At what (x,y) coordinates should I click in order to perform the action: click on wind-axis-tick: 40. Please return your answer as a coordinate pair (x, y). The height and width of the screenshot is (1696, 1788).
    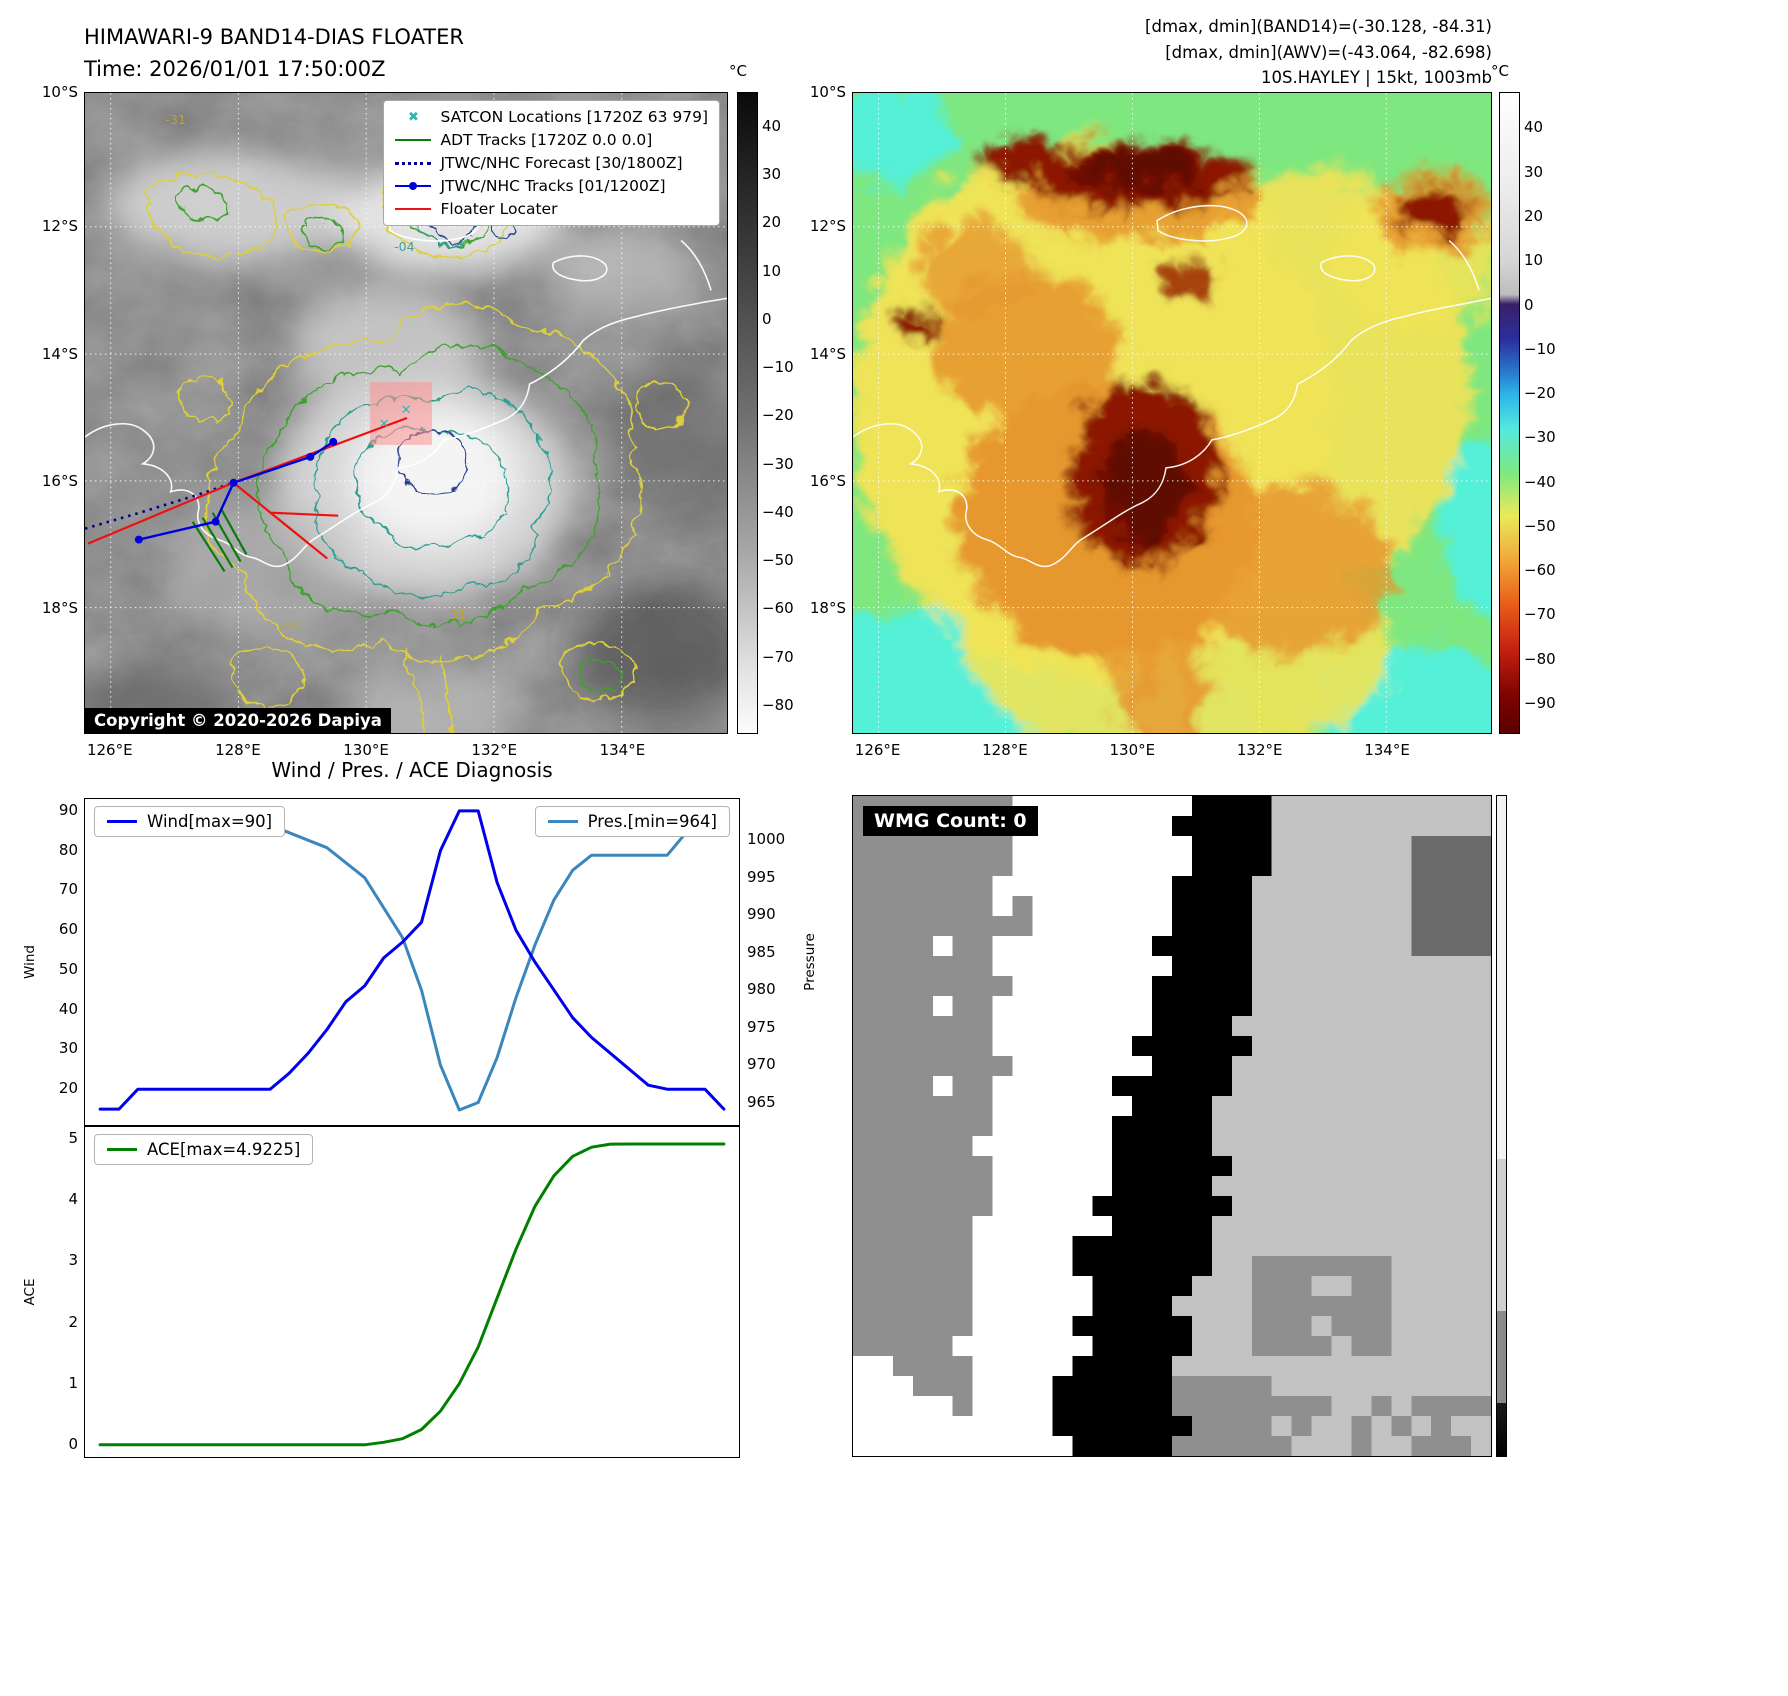
    Looking at the image, I should click on (68, 1008).